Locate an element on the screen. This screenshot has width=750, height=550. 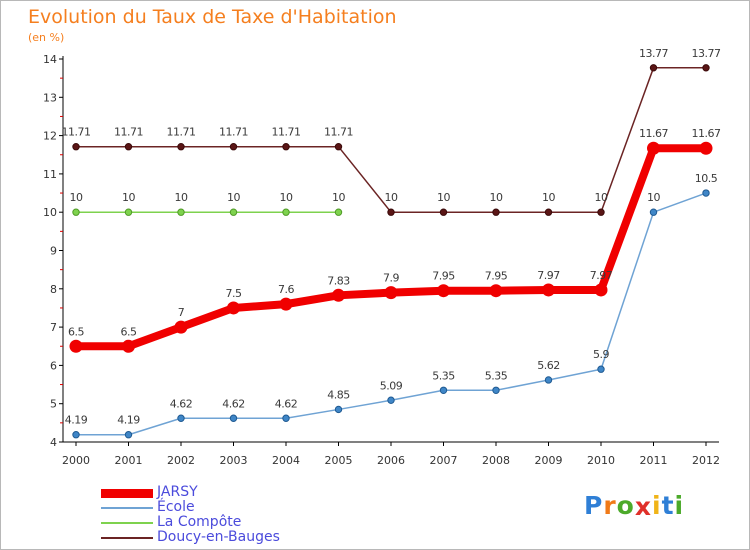
x-tick-label: 2000 is located at coordinates (76, 460).